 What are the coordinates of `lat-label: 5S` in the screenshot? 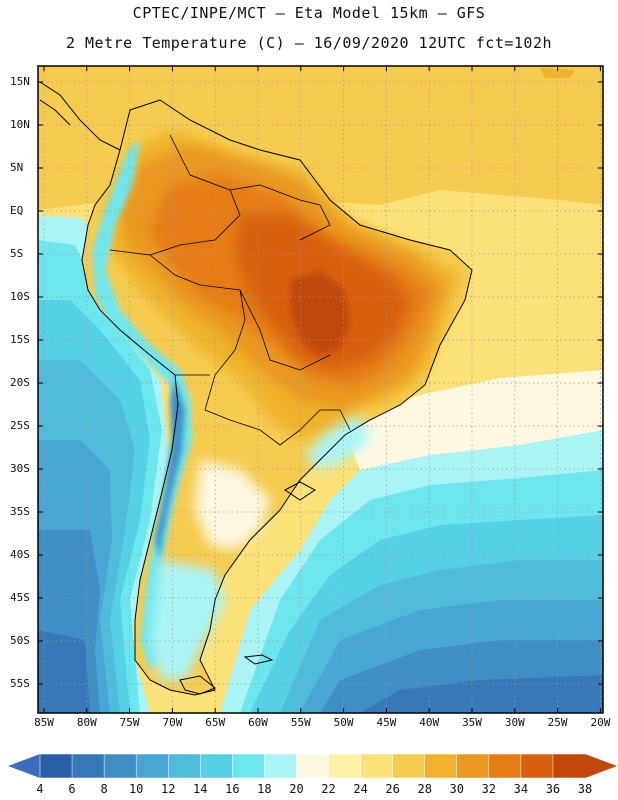 It's located at (17, 253).